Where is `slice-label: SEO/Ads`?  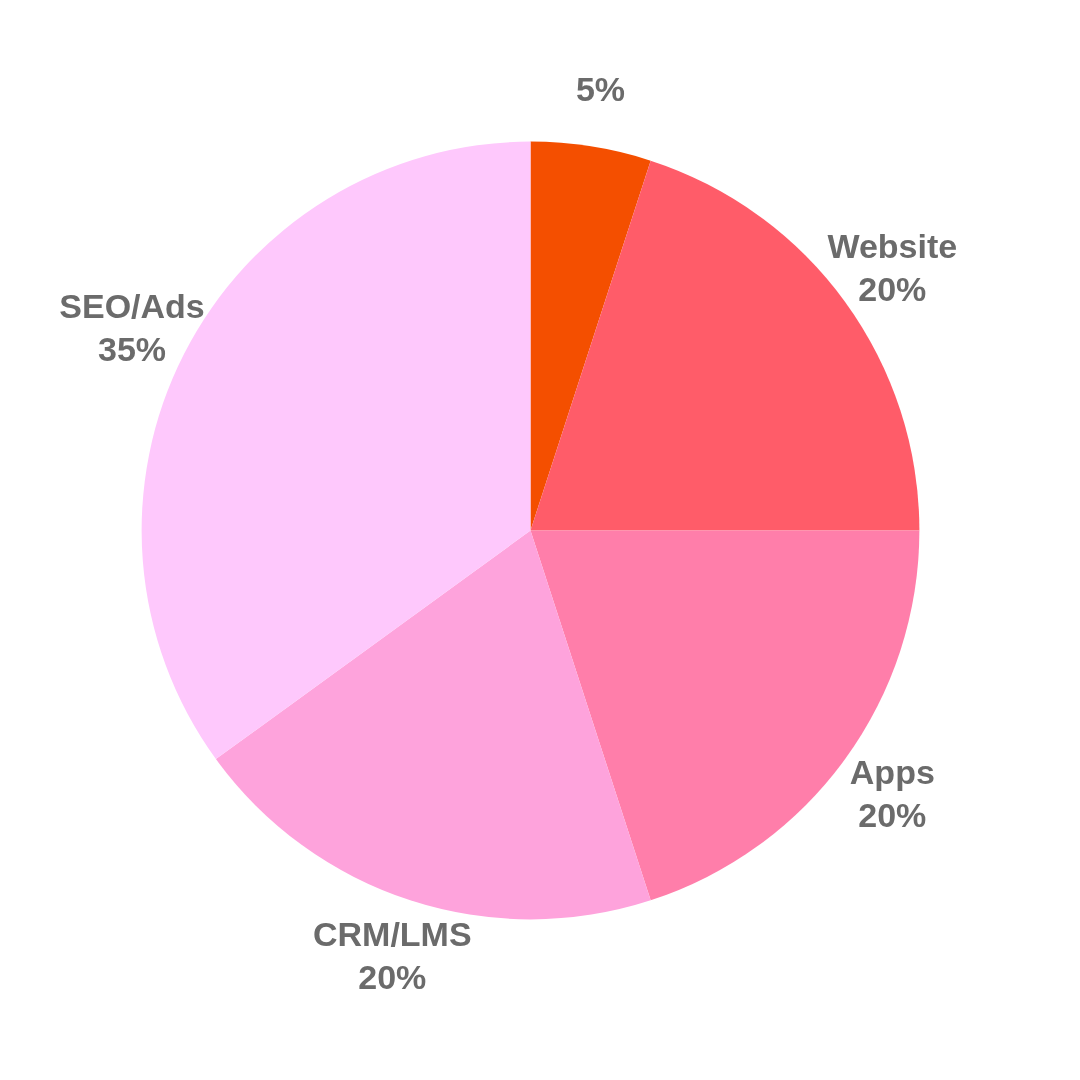 slice-label: SEO/Ads is located at coordinates (132, 306).